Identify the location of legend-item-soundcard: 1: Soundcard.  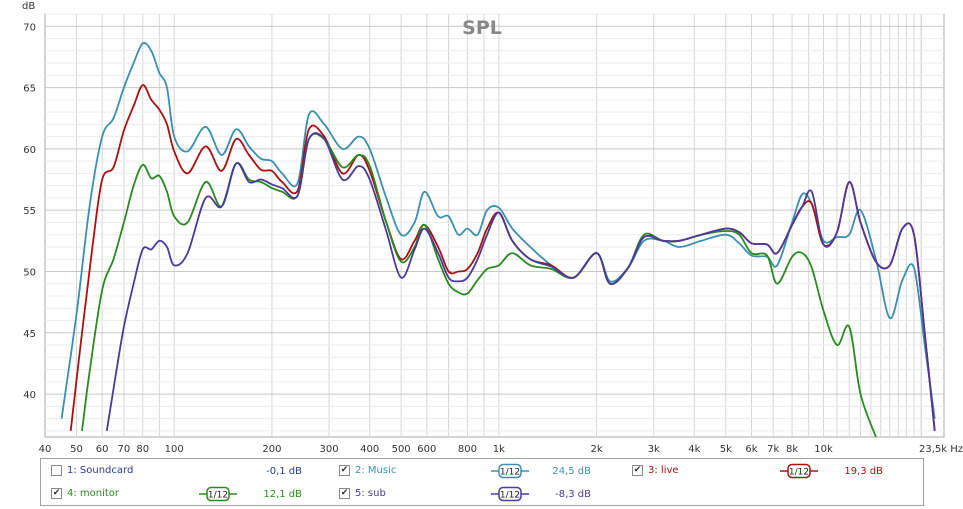
(92, 470).